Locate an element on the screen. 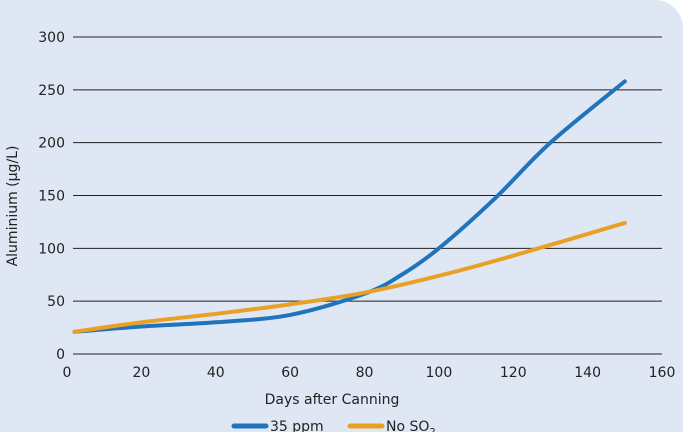 The image size is (683, 432). x-tick-label: 0 is located at coordinates (67, 373).